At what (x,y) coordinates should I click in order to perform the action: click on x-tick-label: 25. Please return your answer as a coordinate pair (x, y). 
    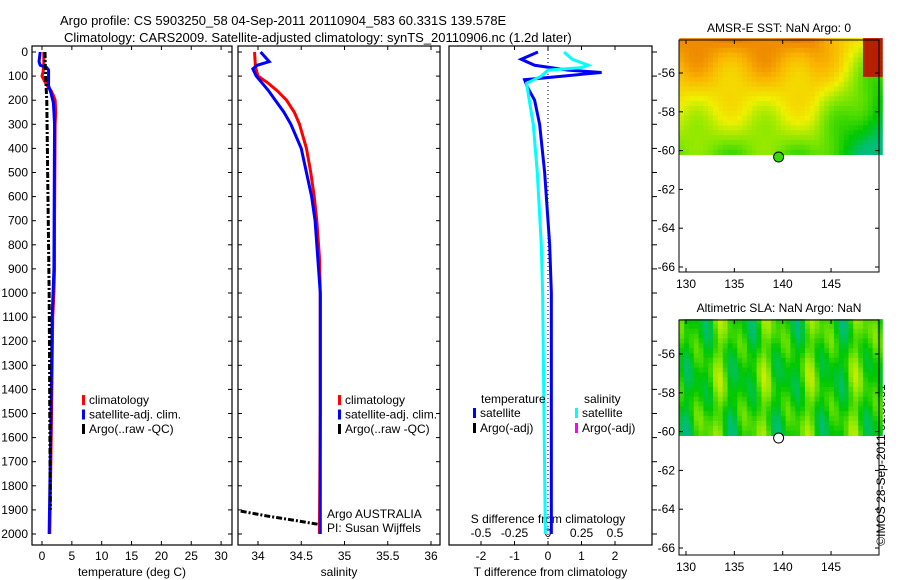
    Looking at the image, I should click on (192, 556).